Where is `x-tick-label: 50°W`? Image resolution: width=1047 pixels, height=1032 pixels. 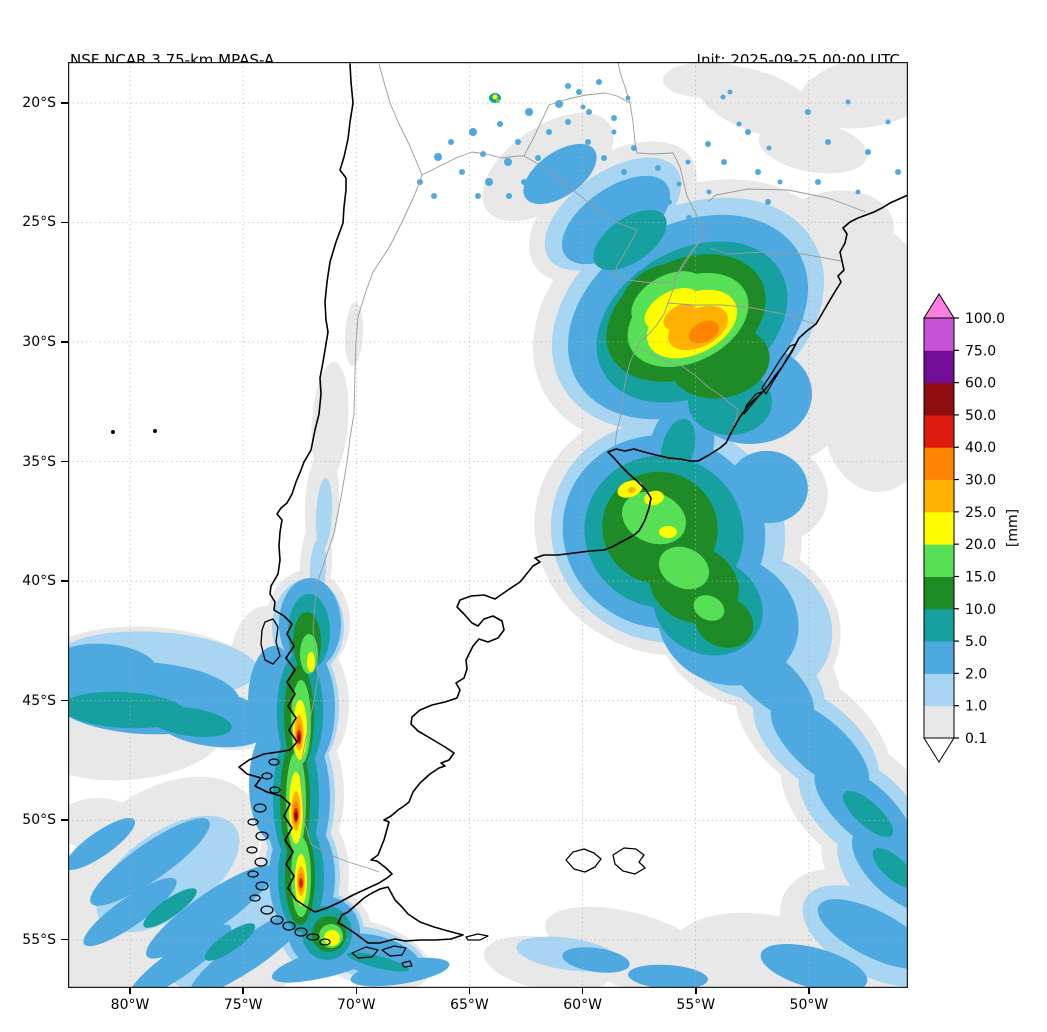 x-tick-label: 50°W is located at coordinates (809, 1005).